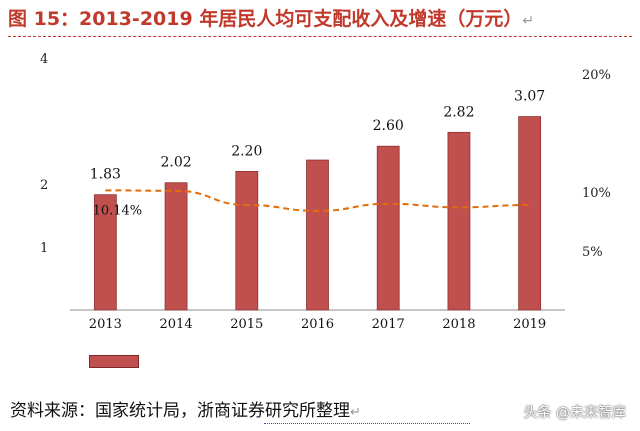 Image resolution: width=640 pixels, height=431 pixels. What do you see at coordinates (114, 361) in the screenshot?
I see `legend-swatch-bar` at bounding box center [114, 361].